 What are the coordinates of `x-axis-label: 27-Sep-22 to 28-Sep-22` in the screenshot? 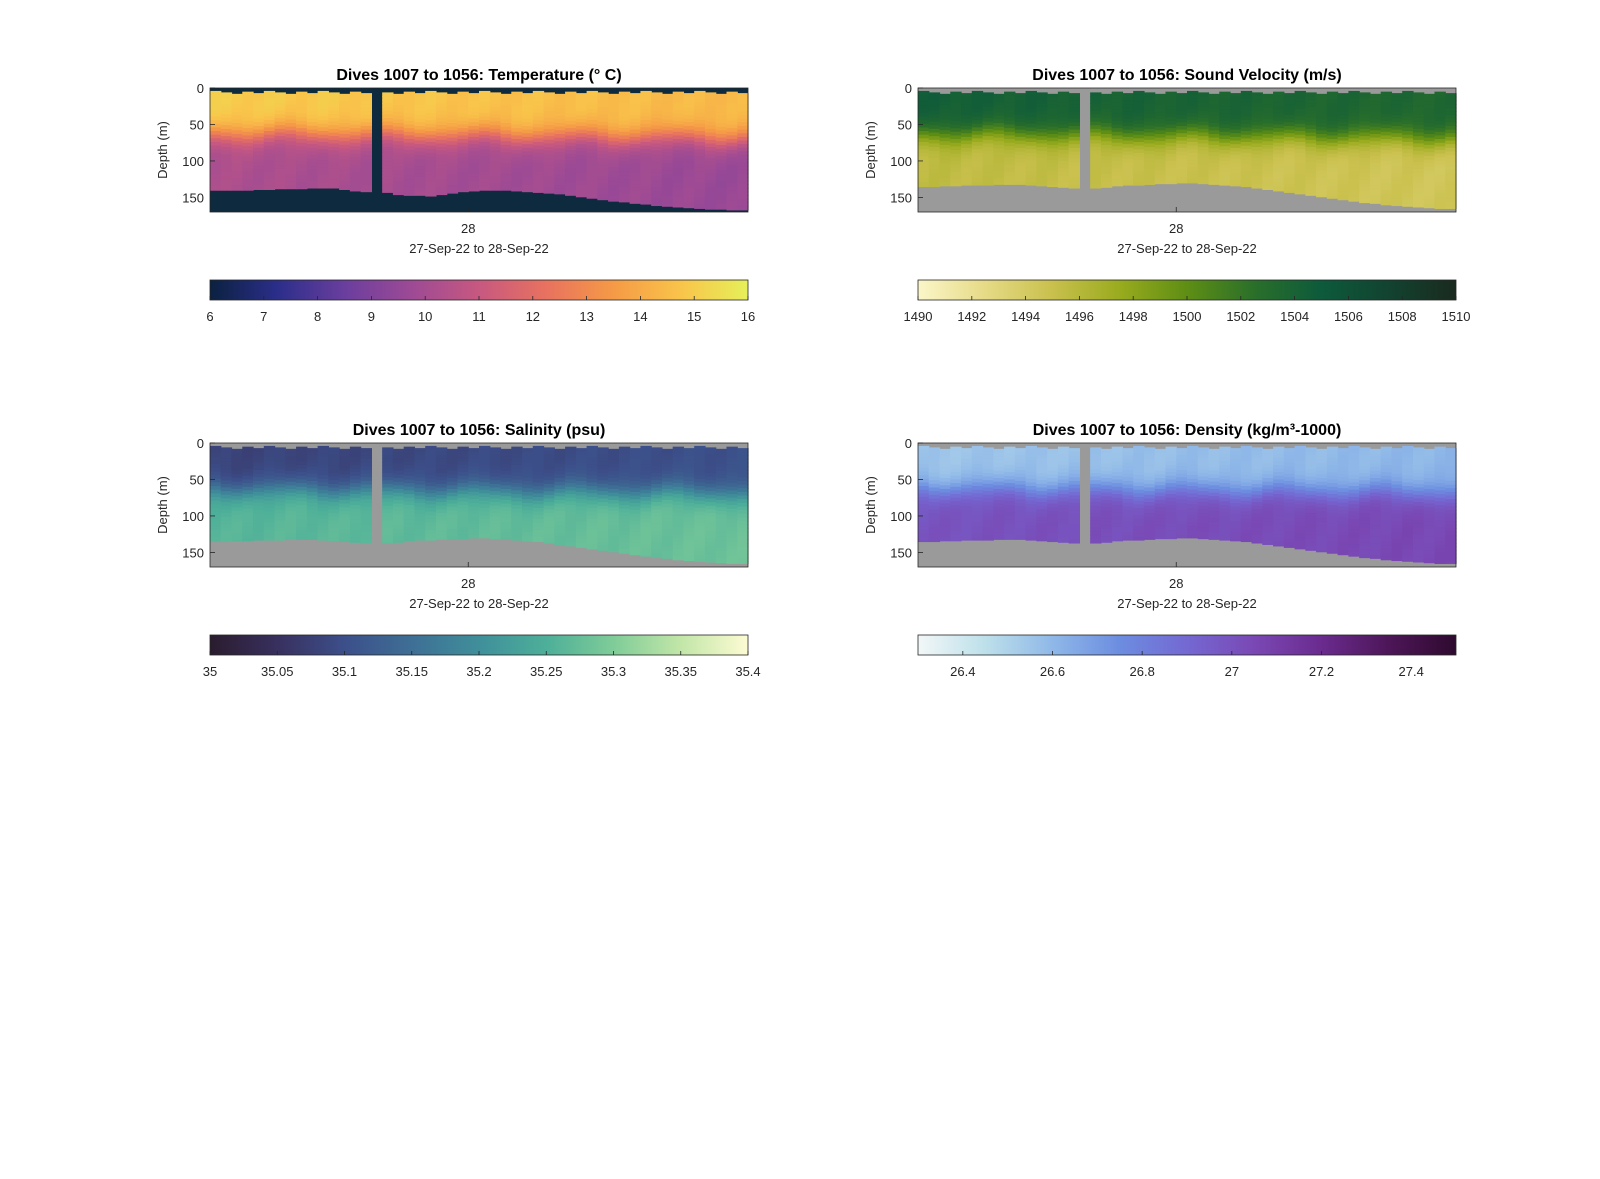 It's located at (478, 603).